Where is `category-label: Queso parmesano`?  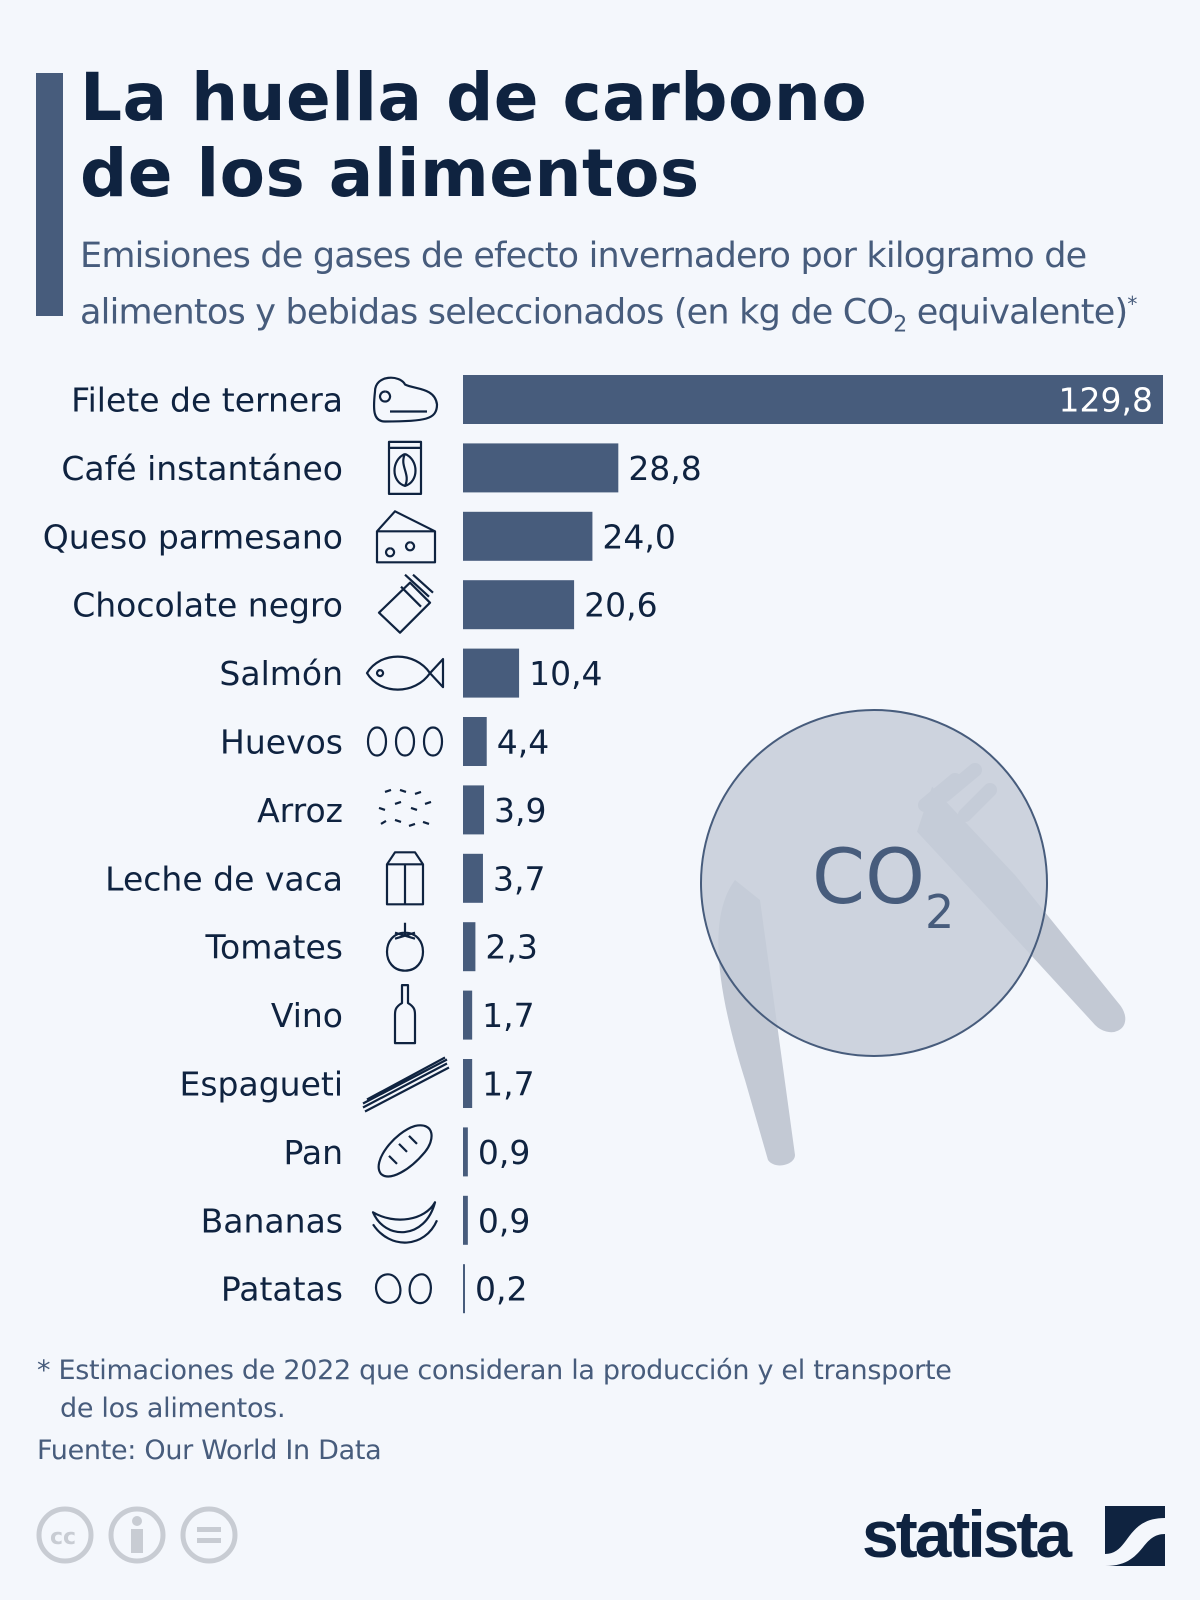 category-label: Queso parmesano is located at coordinates (193, 536).